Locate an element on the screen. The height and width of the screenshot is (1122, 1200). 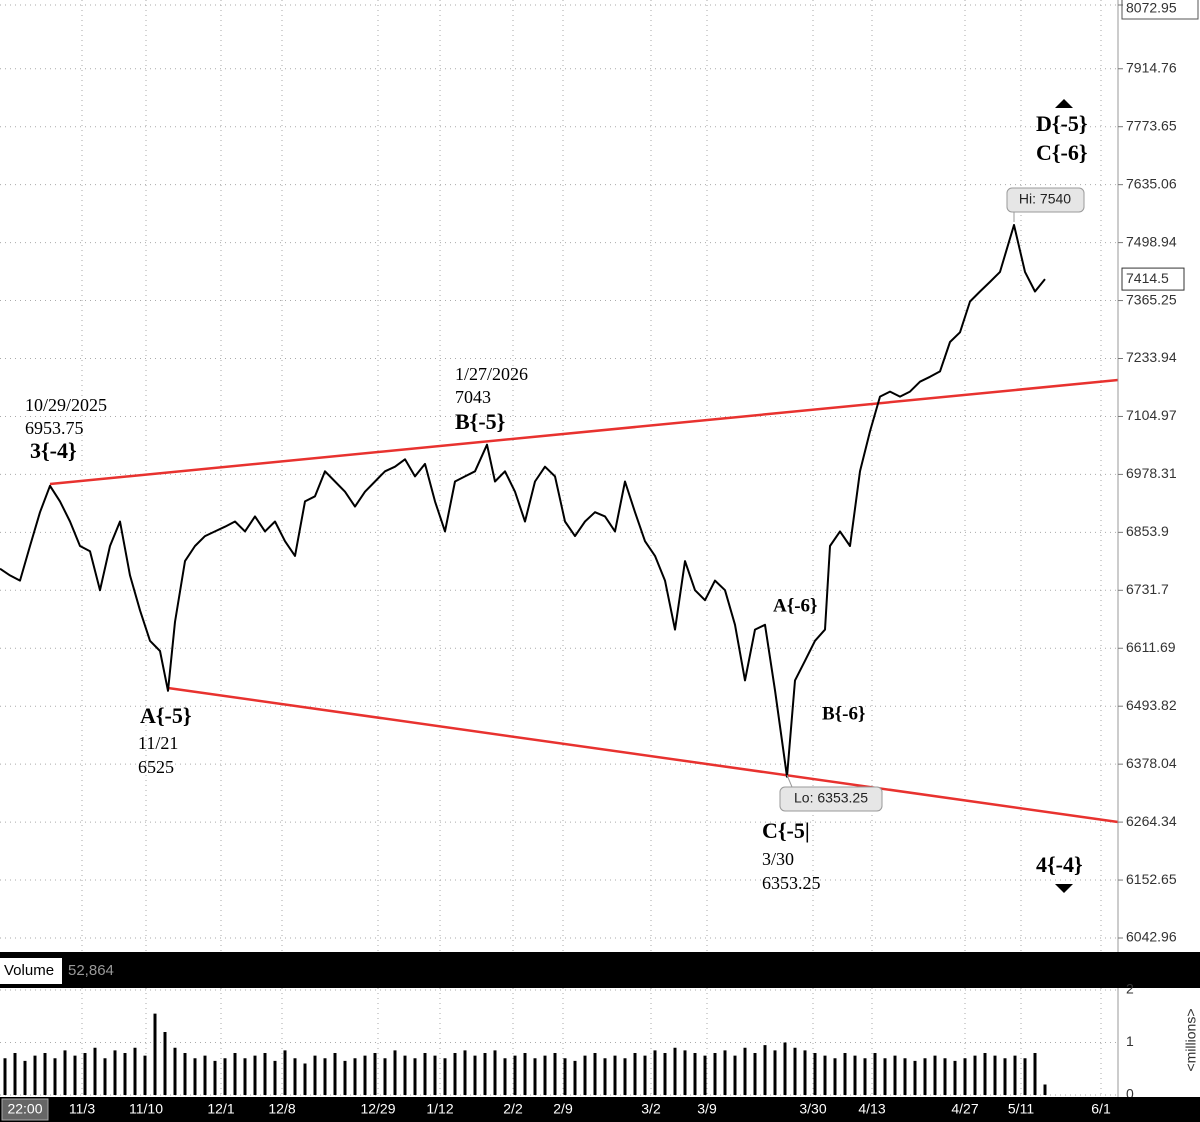
y-tick-label: 7233.94 is located at coordinates (1151, 357).